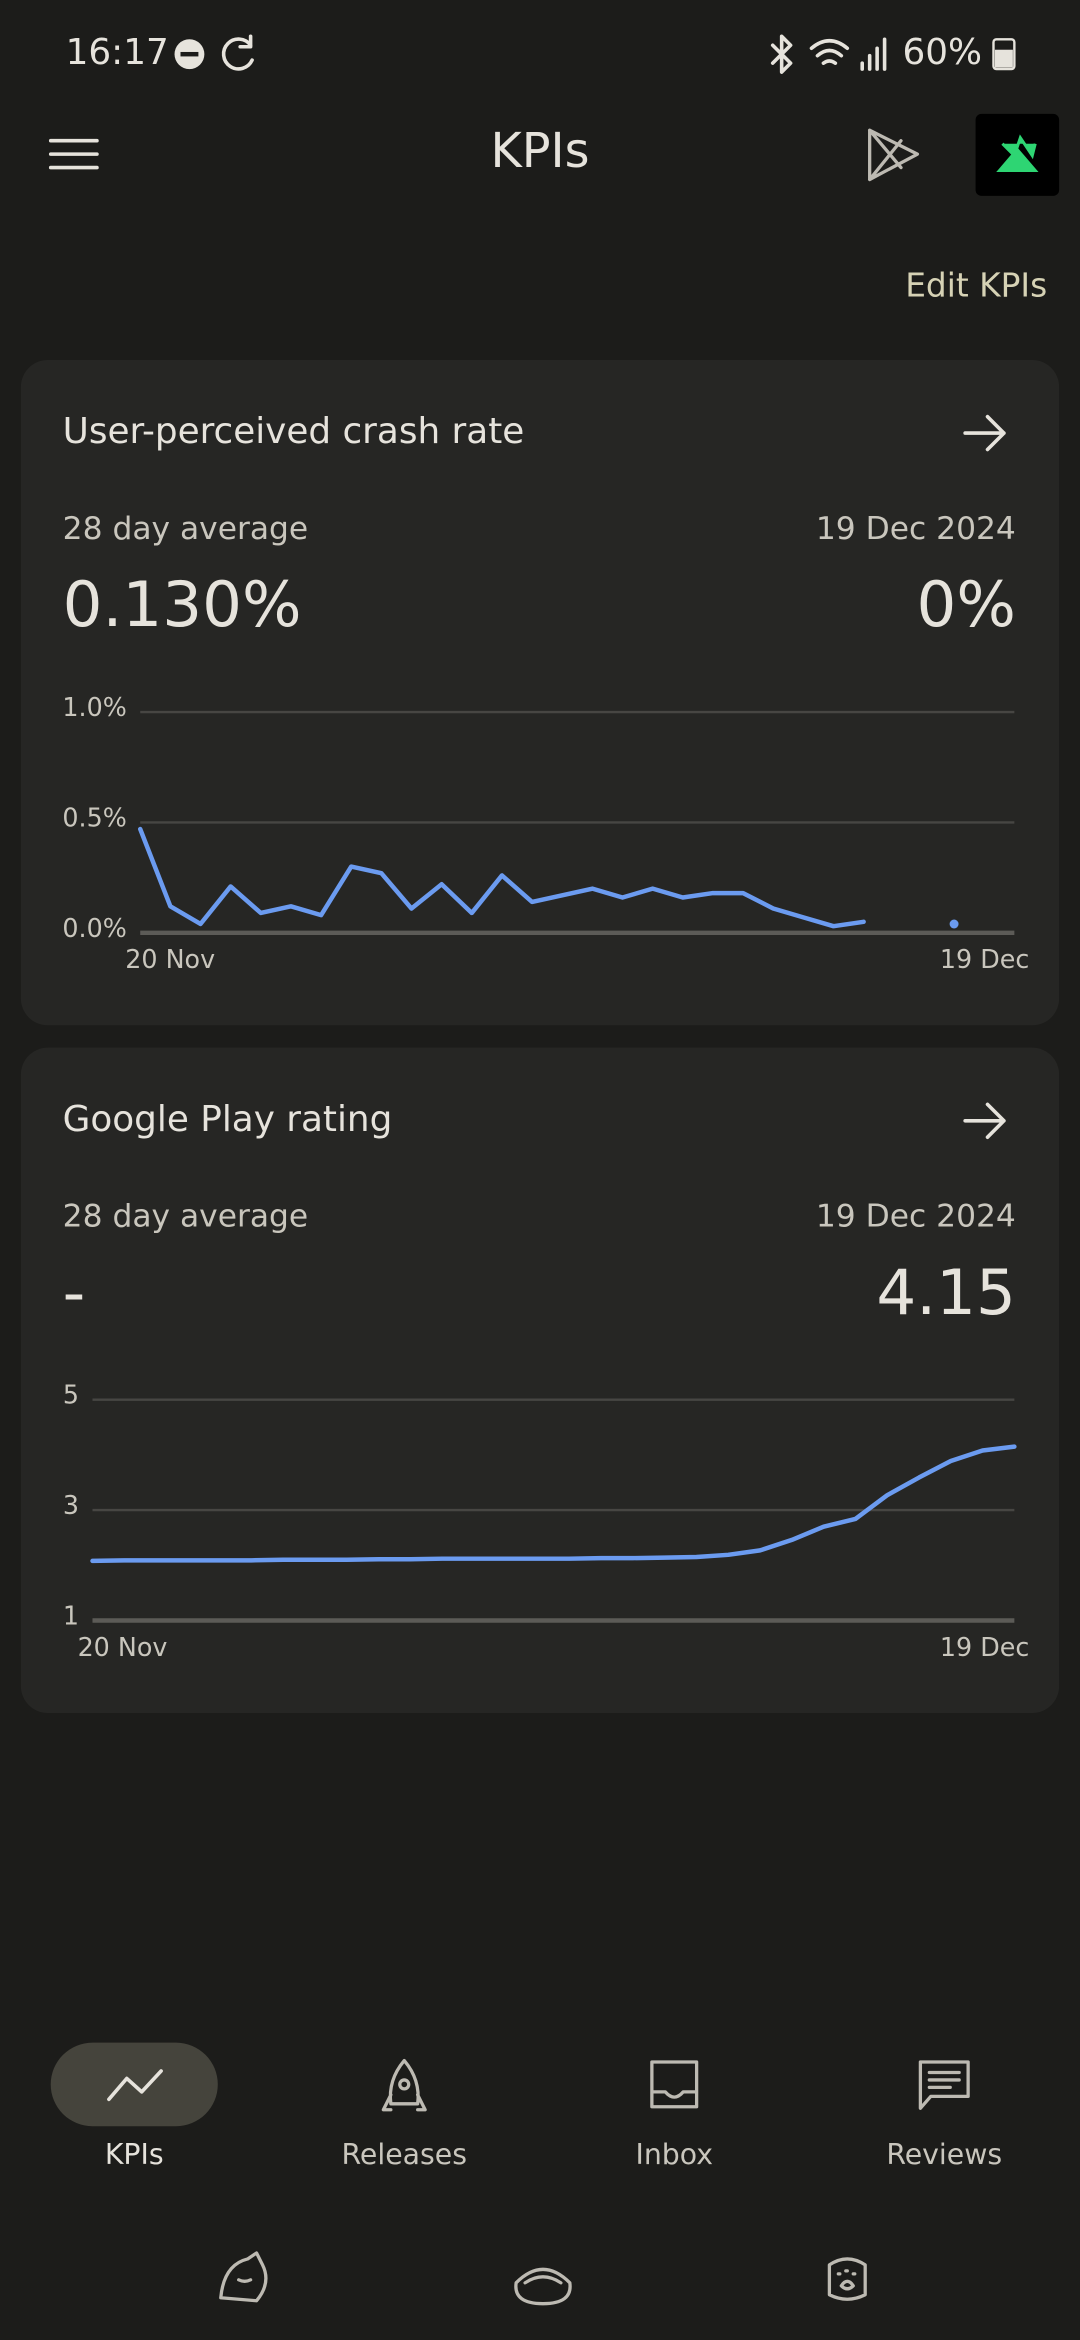  Describe the element at coordinates (894, 155) in the screenshot. I see `play-console-icon` at that location.